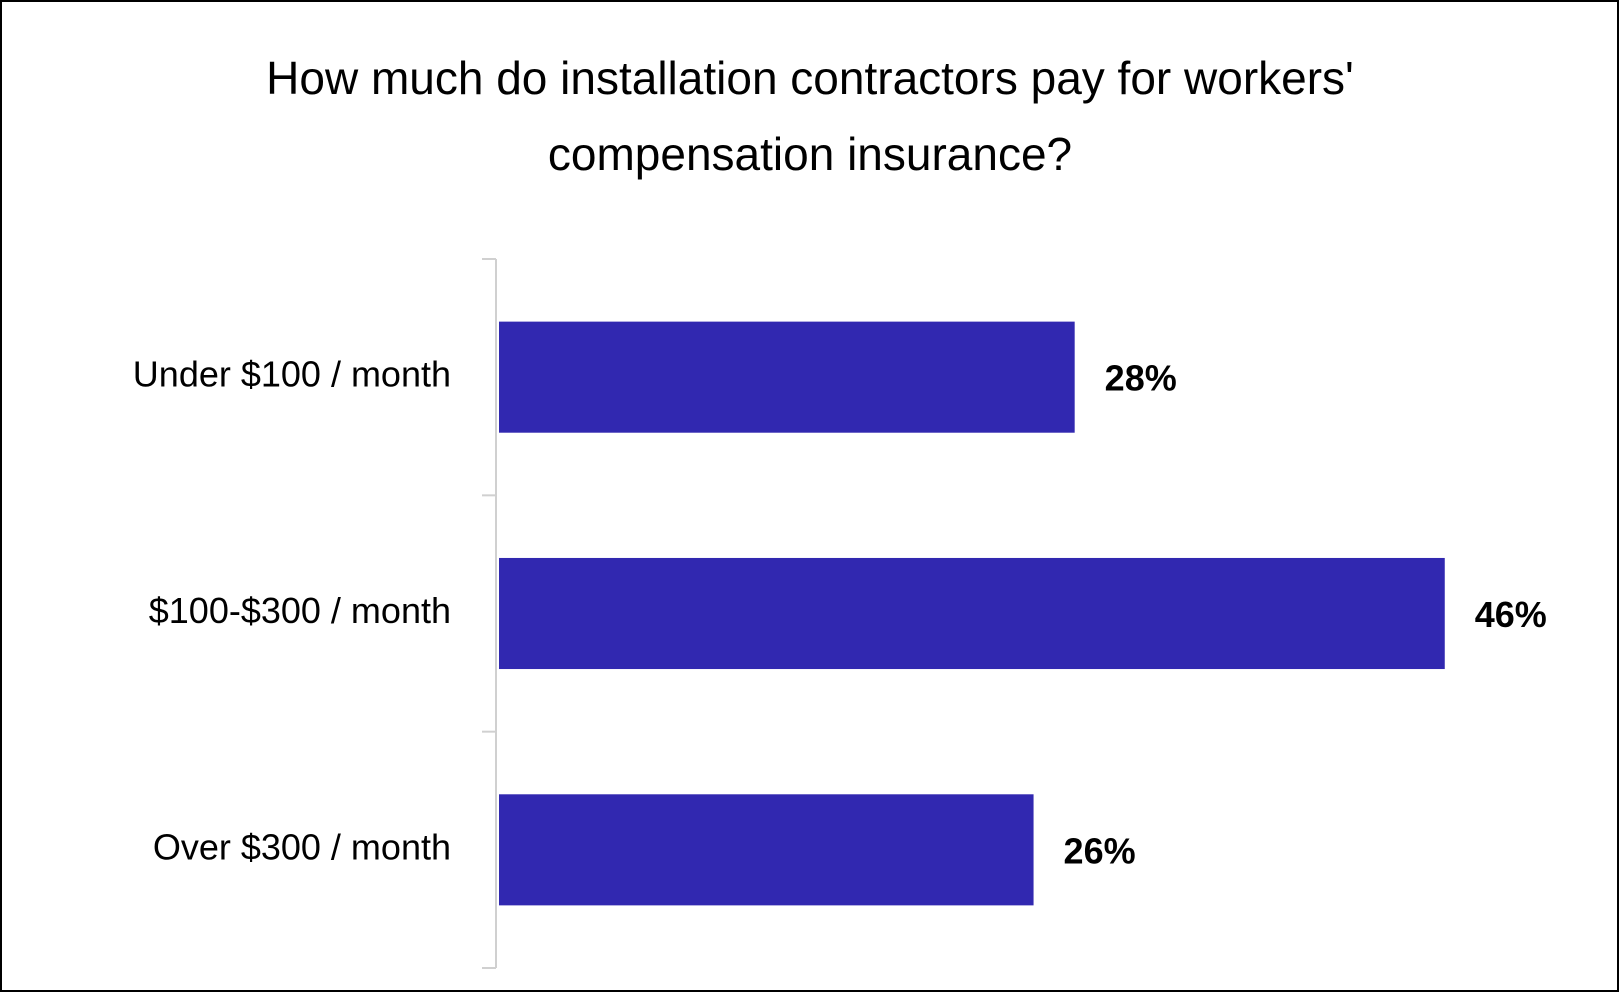 The image size is (1619, 992). What do you see at coordinates (1141, 378) in the screenshot?
I see `value-label: 28%` at bounding box center [1141, 378].